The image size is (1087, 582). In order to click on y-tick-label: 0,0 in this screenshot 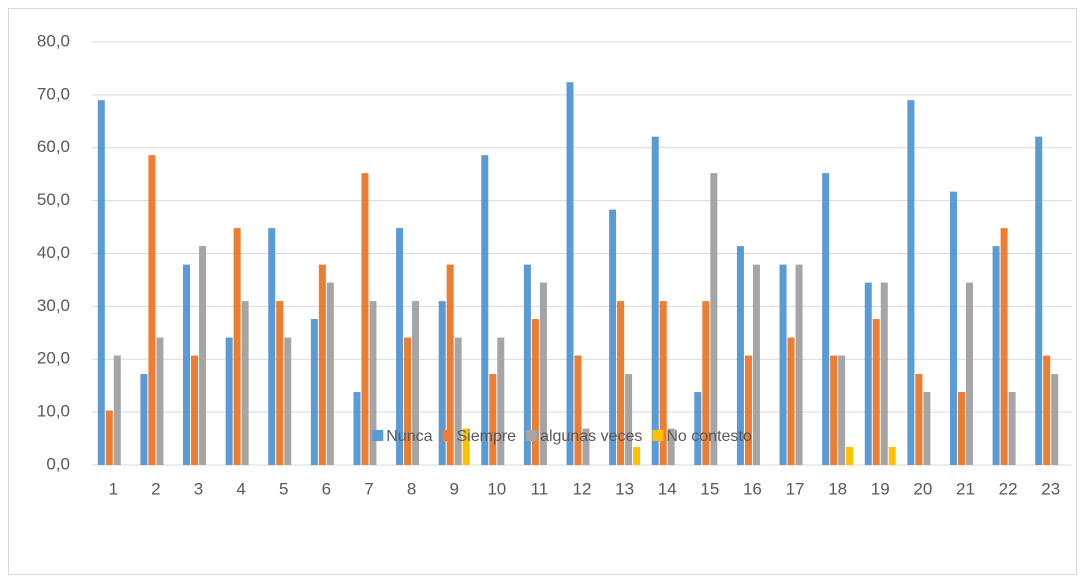, I will do `click(58, 463)`.